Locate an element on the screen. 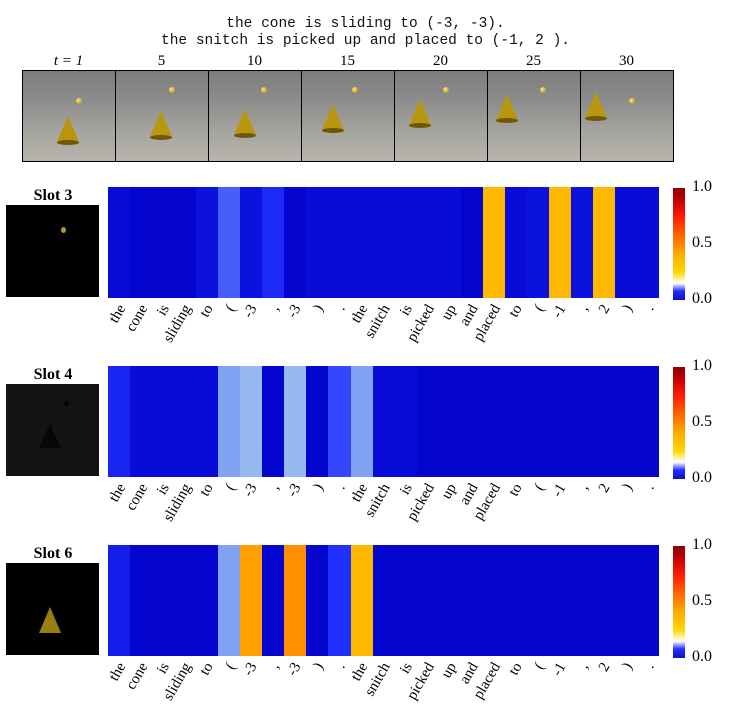 Image resolution: width=731 pixels, height=717 pixels. cone-mask-shape is located at coordinates (50, 620).